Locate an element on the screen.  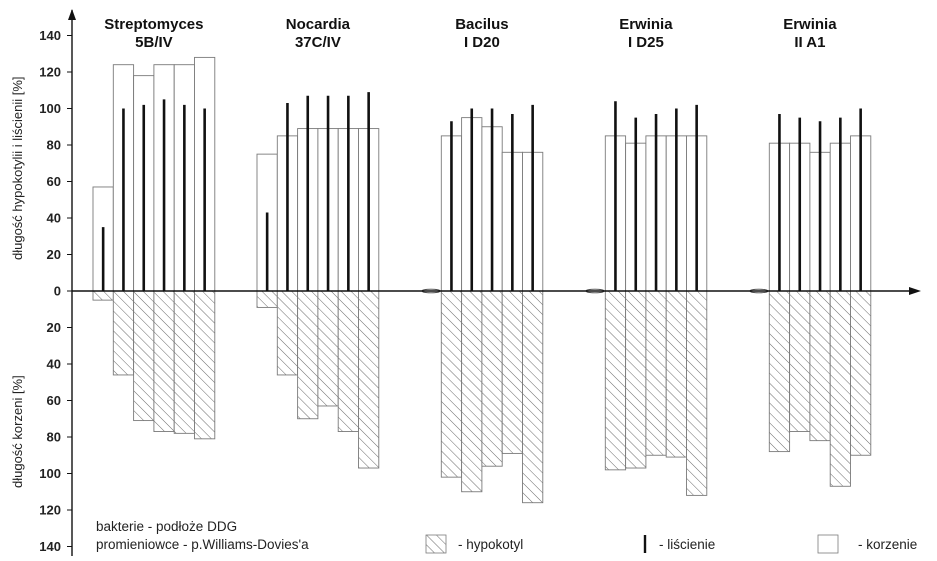
y-axis-label-bottom: długość korzeni [%] is located at coordinates (17, 431).